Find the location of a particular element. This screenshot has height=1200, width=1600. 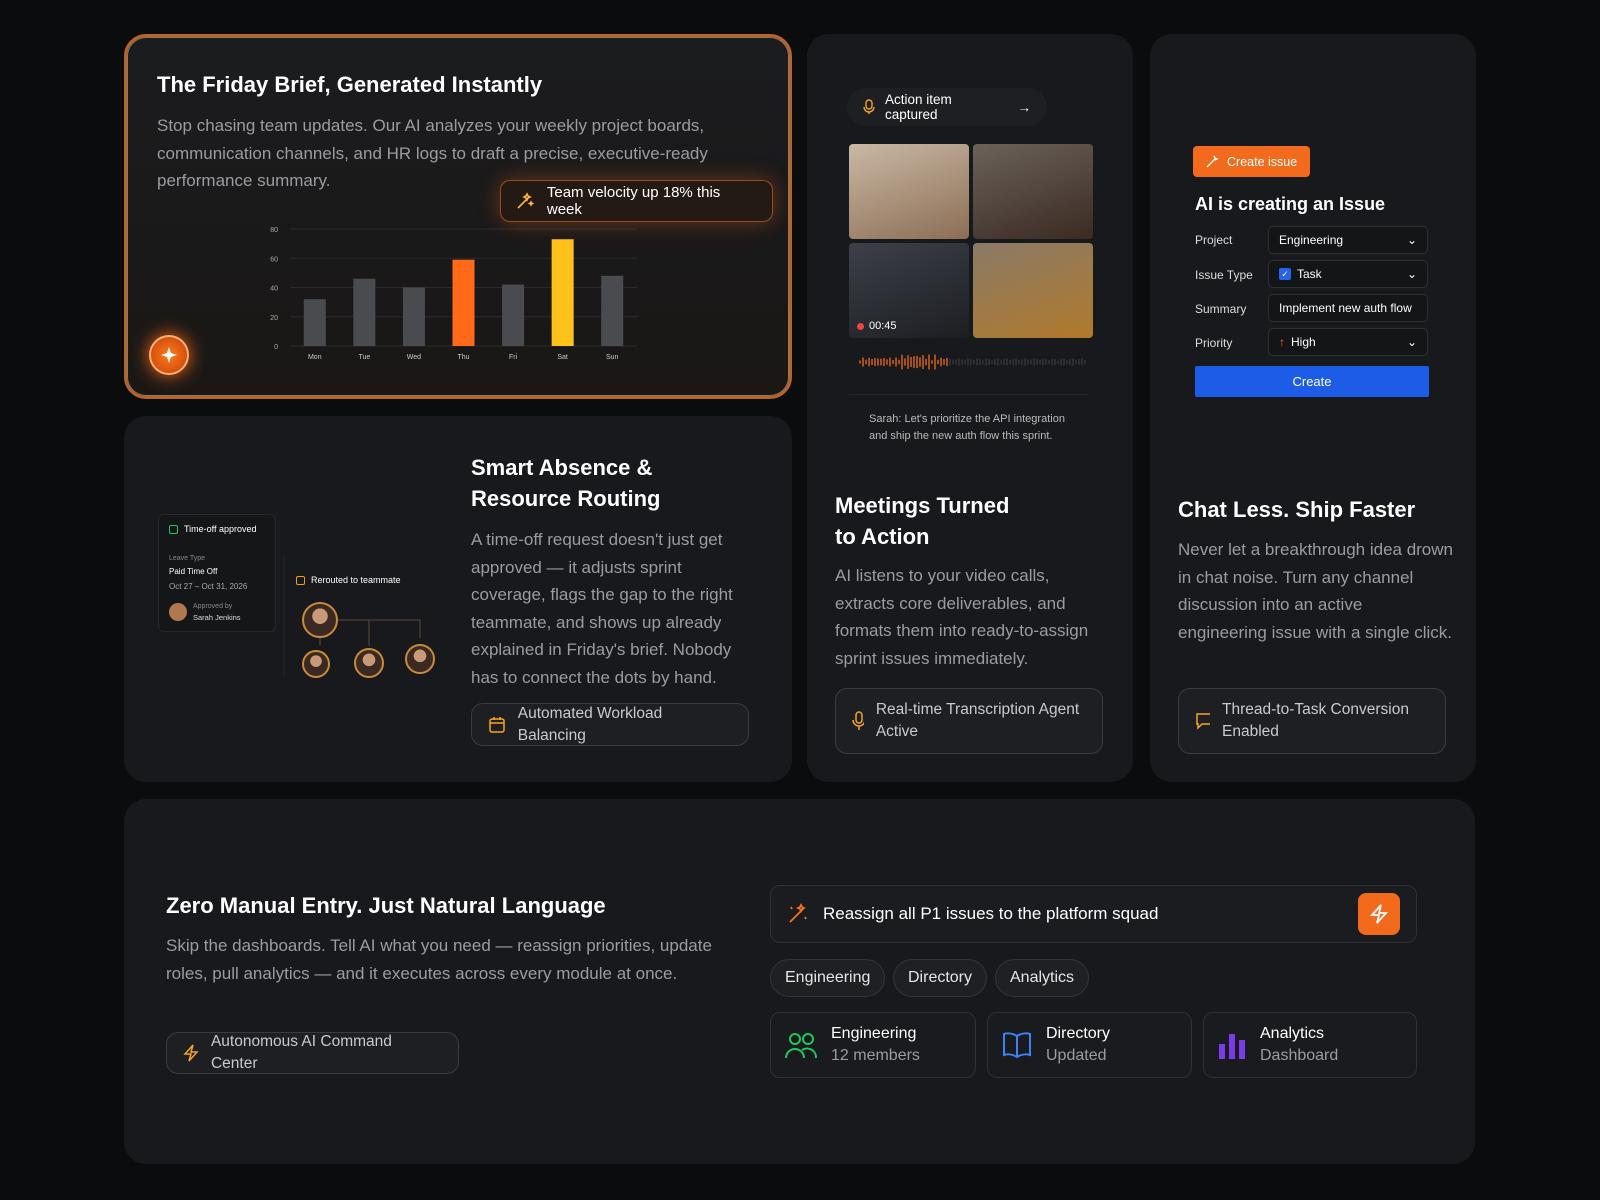

field-value: High is located at coordinates (1303, 342).